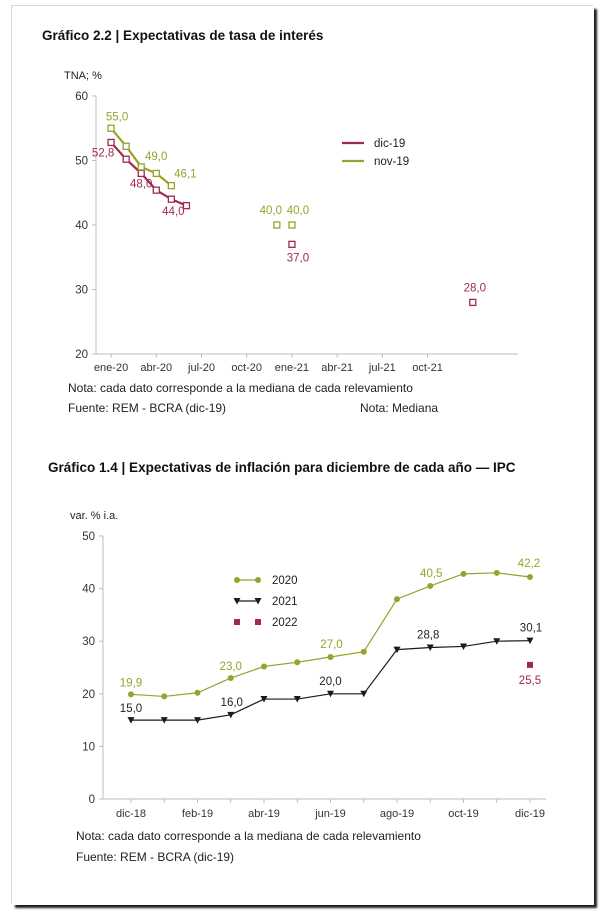 This screenshot has width=610, height=915. What do you see at coordinates (156, 368) in the screenshot?
I see `rates-x-tick-label: abr-20` at bounding box center [156, 368].